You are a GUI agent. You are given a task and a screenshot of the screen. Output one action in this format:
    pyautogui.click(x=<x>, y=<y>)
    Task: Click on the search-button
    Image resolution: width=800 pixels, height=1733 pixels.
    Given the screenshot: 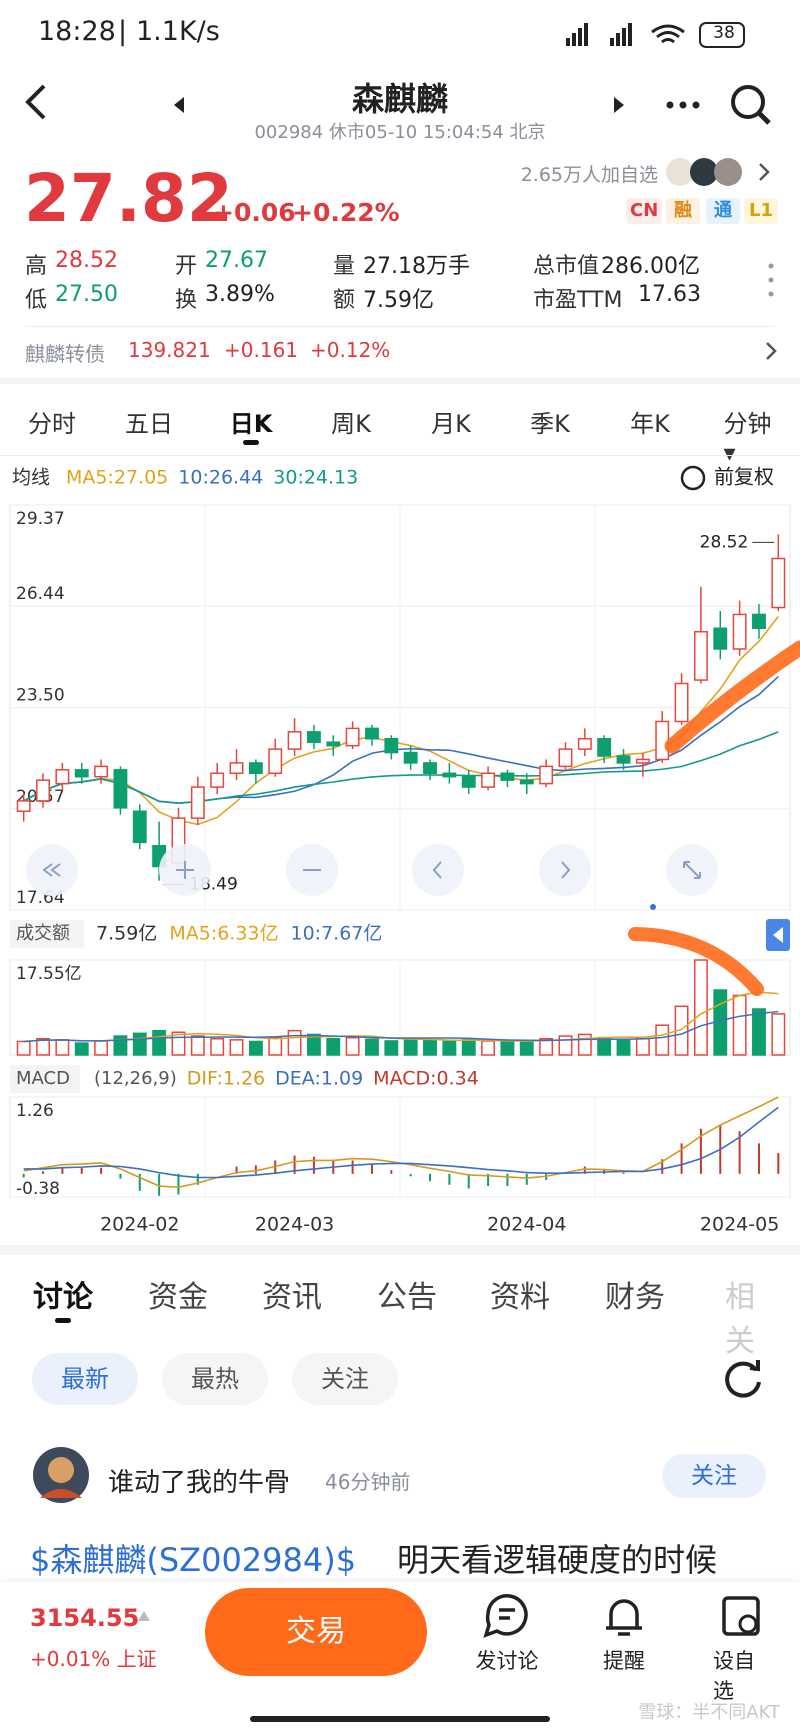 What is the action you would take?
    pyautogui.click(x=751, y=105)
    